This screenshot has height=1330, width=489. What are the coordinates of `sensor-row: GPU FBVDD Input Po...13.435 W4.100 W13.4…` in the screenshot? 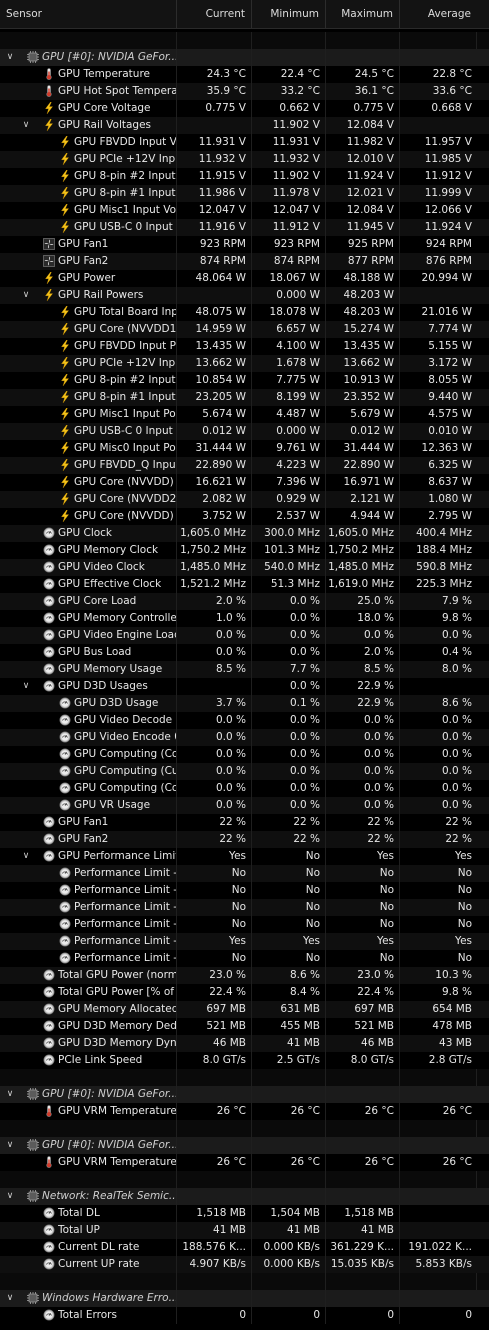 It's located at (244, 346).